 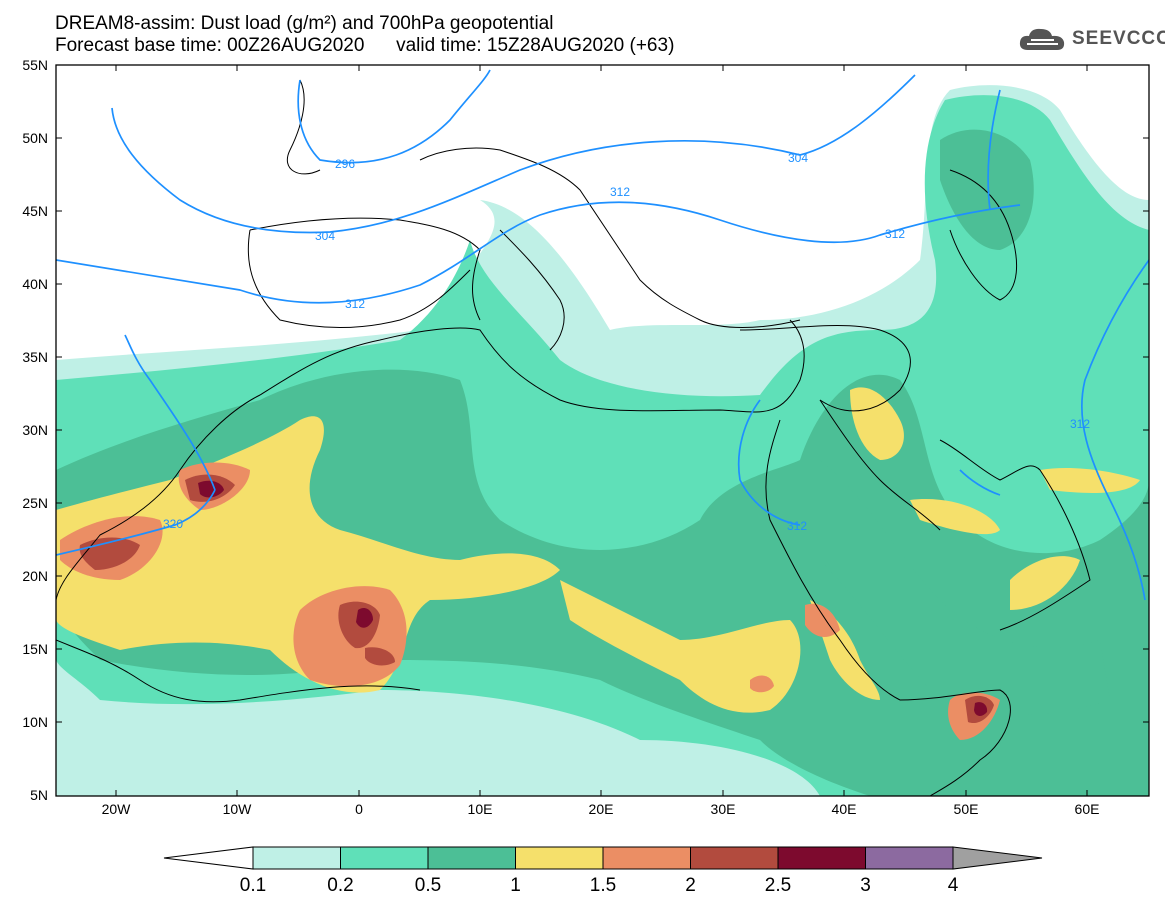 I want to click on logo-text: SEEVCCC, so click(x=1118, y=38).